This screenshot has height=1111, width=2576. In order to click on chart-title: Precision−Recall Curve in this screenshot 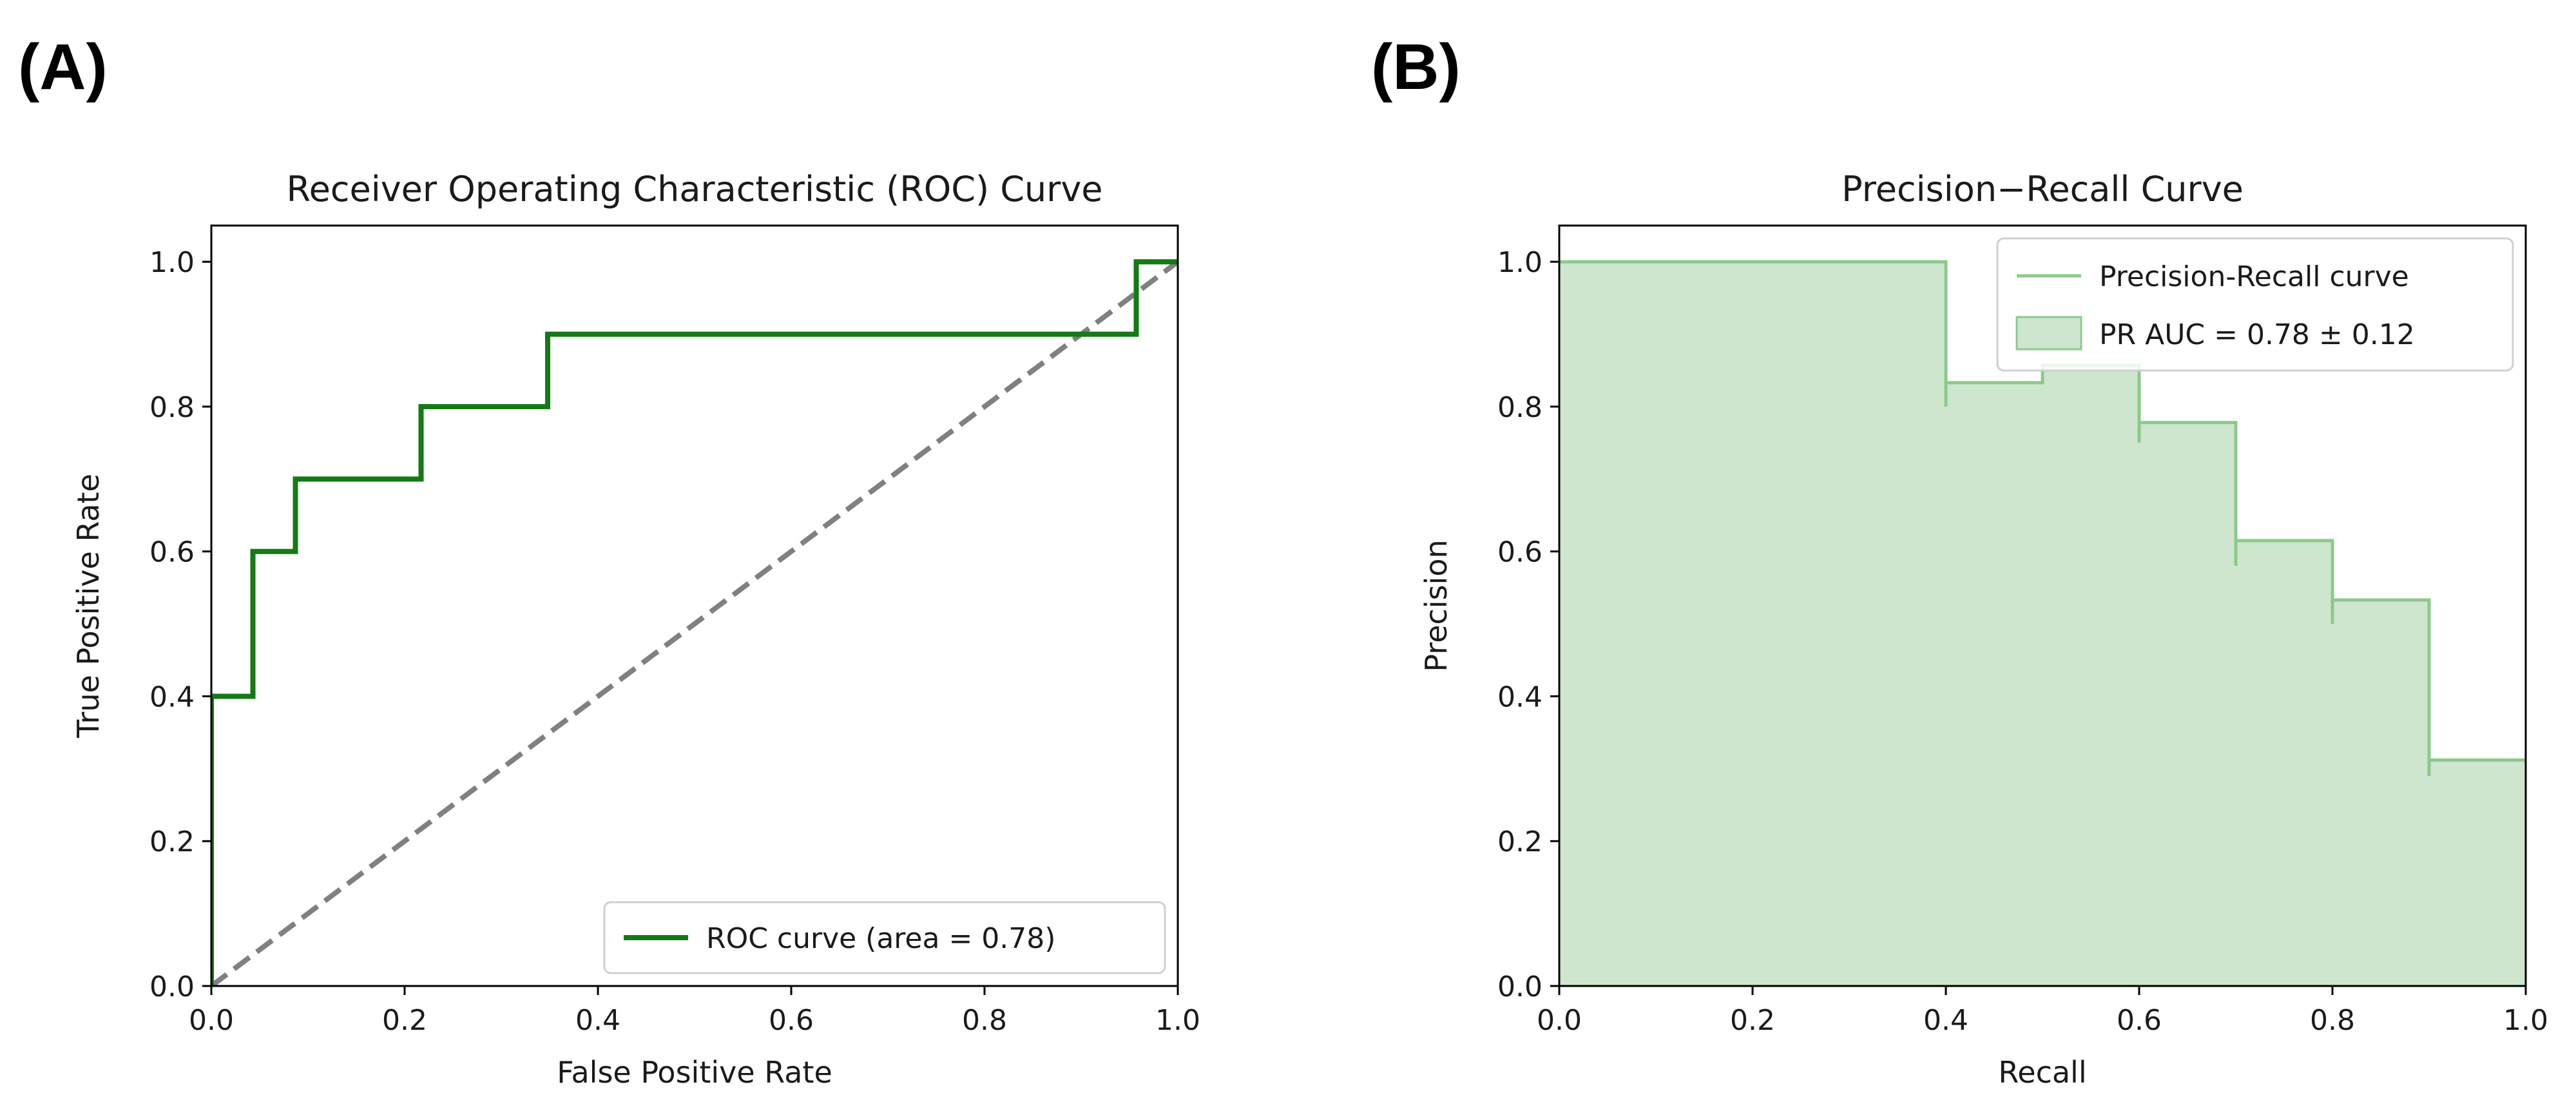, I will do `click(2043, 189)`.